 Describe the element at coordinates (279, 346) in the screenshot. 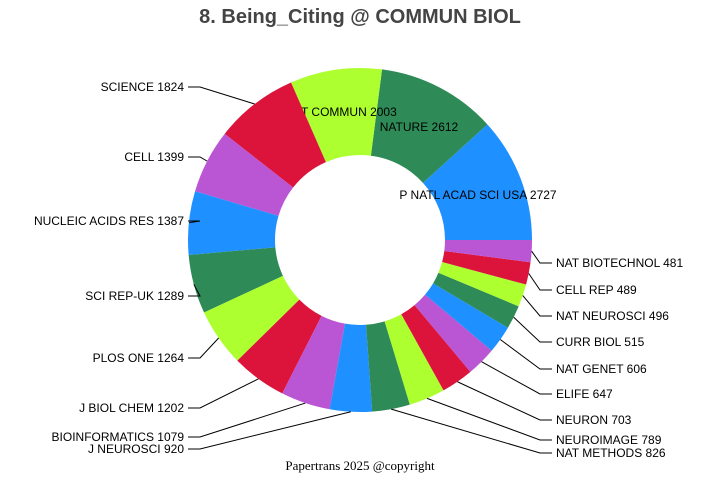

I see `slice-j-biol-chem` at that location.